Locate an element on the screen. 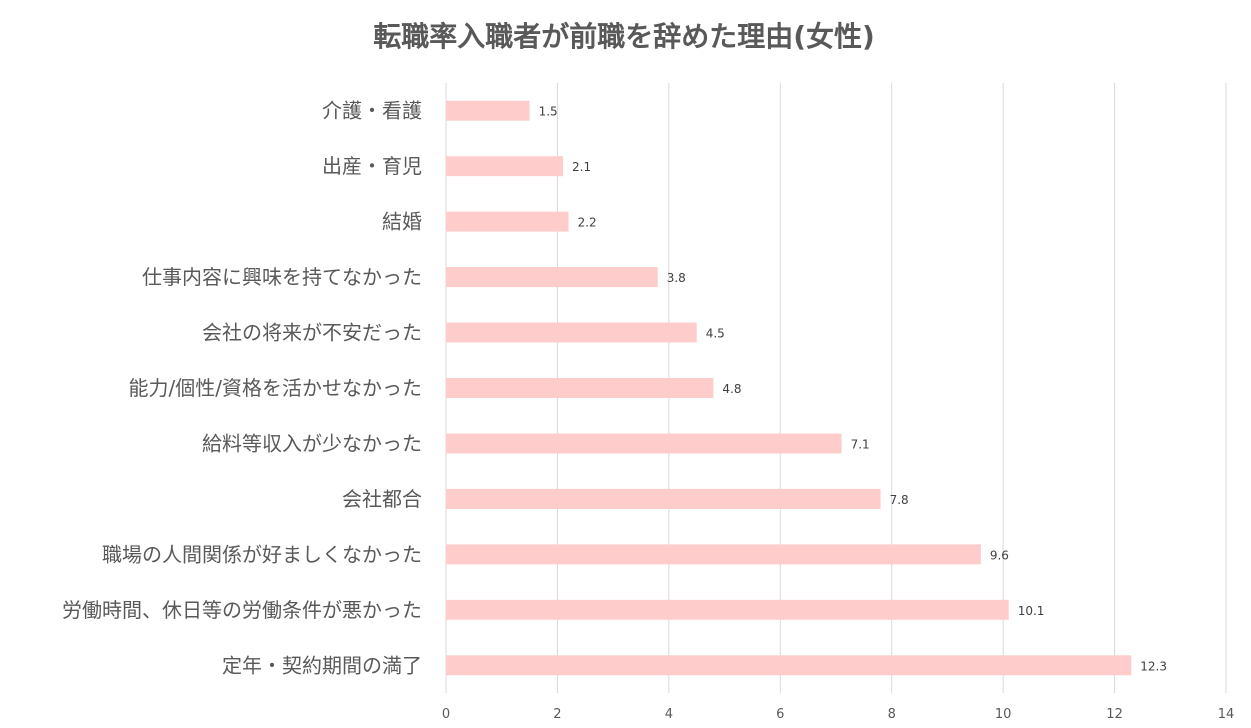 The height and width of the screenshot is (728, 1251). data-label: 9.6 is located at coordinates (999, 555).